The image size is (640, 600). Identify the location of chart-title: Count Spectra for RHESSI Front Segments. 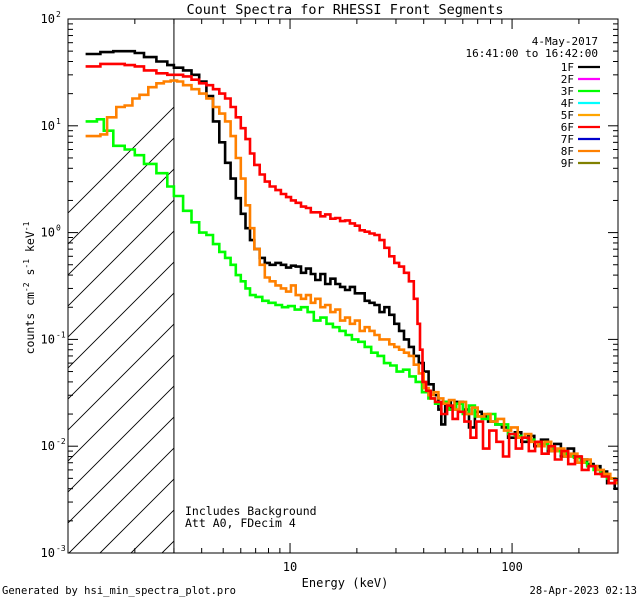
(345, 10).